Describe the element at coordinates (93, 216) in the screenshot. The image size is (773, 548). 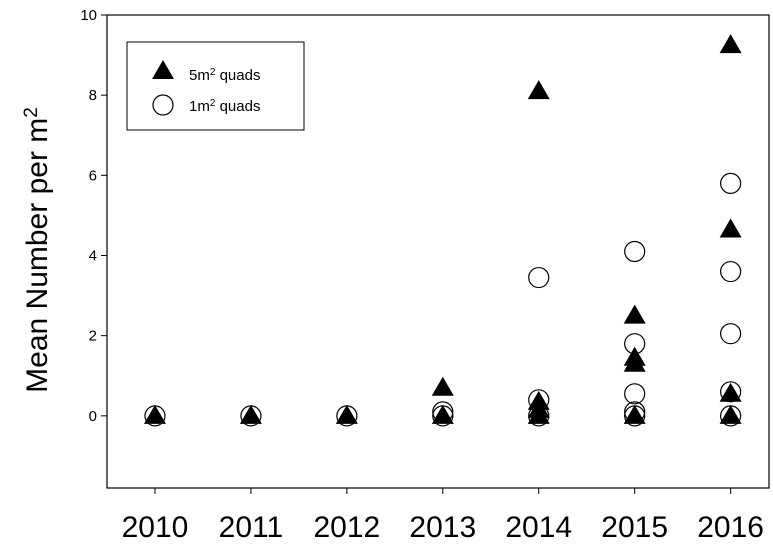
I see `y-axis-ticks: 0 2 4 6 8 10` at that location.